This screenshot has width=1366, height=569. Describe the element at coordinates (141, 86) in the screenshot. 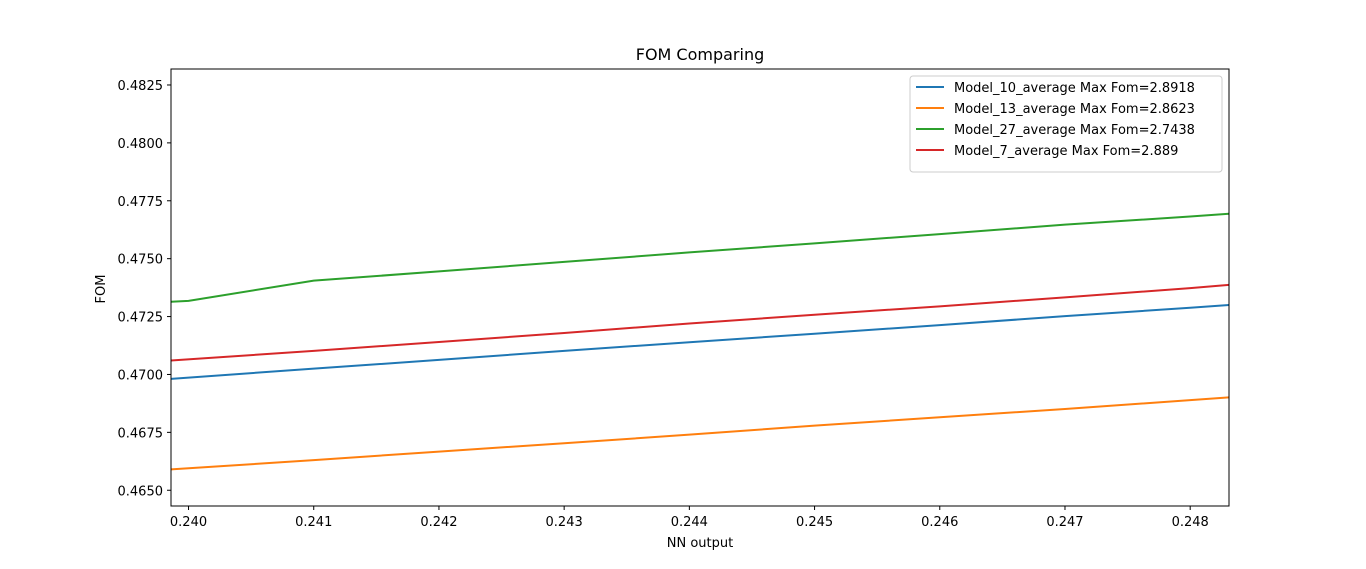

I see `y-tick-label: 0.4825` at that location.